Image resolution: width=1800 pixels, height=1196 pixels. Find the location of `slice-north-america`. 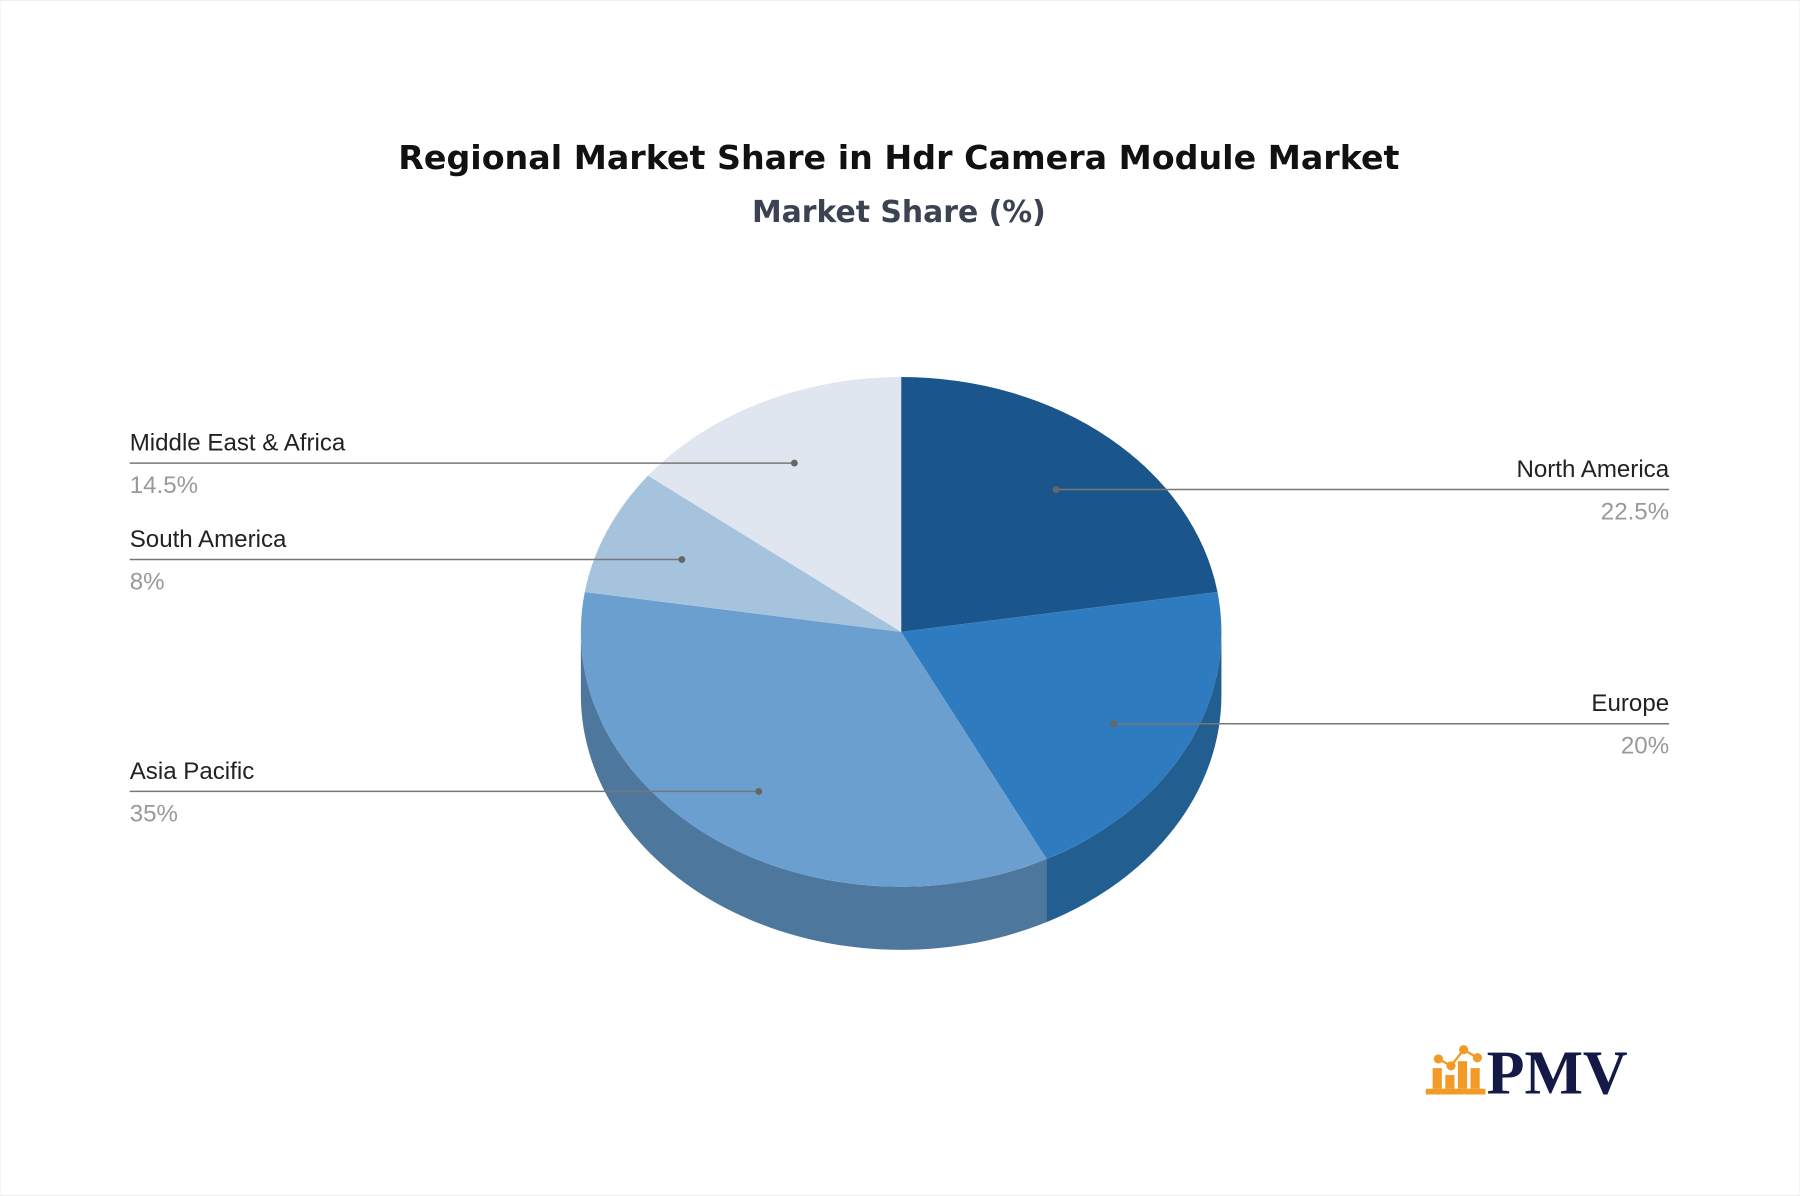

slice-north-america is located at coordinates (1059, 504).